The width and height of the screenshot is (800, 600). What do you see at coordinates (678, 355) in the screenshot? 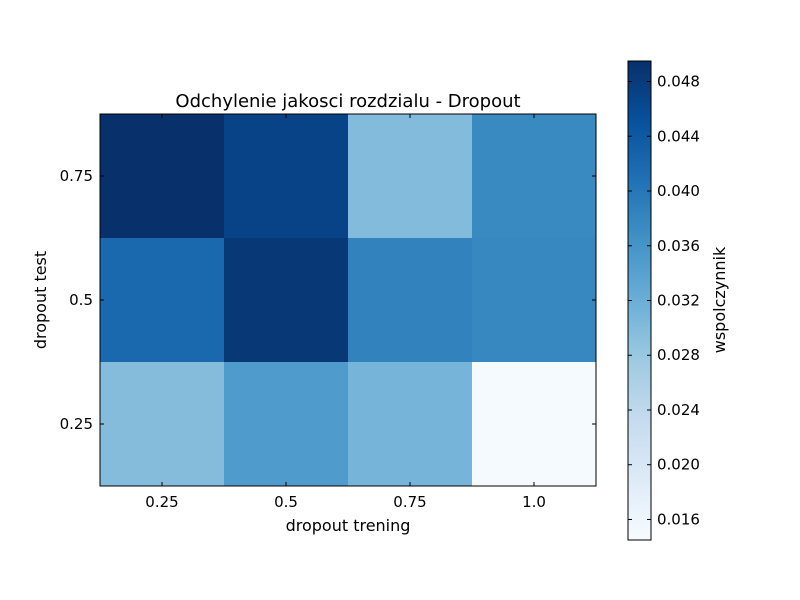
I see `colorbar-tick-label: 0.028` at bounding box center [678, 355].